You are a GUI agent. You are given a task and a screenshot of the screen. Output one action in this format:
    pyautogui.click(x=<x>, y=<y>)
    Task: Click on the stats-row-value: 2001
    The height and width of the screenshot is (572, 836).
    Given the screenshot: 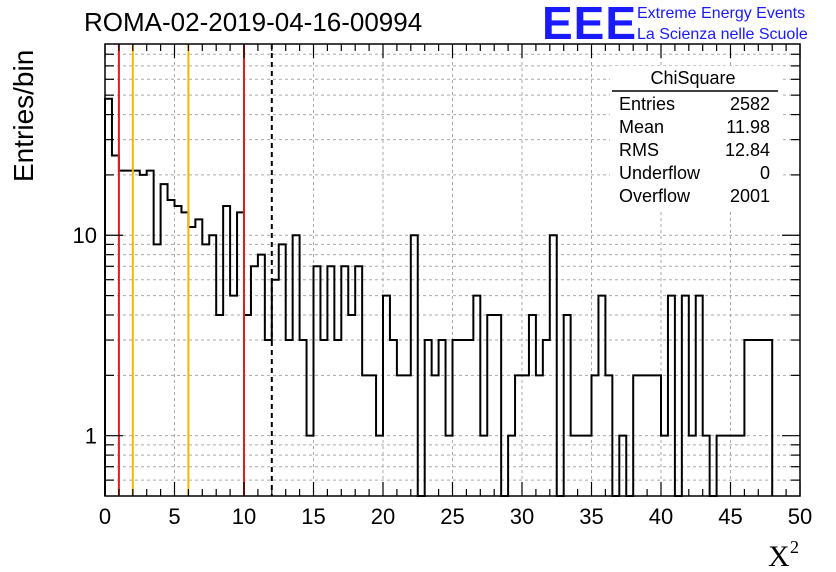 What is the action you would take?
    pyautogui.click(x=750, y=196)
    